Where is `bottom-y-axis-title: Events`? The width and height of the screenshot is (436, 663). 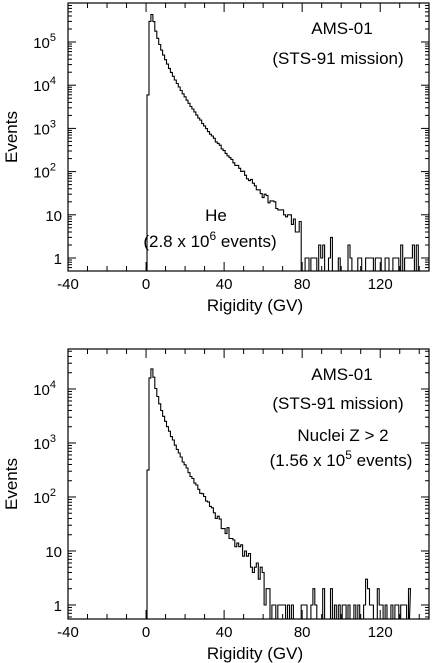 bottom-y-axis-title: Events is located at coordinates (11, 484).